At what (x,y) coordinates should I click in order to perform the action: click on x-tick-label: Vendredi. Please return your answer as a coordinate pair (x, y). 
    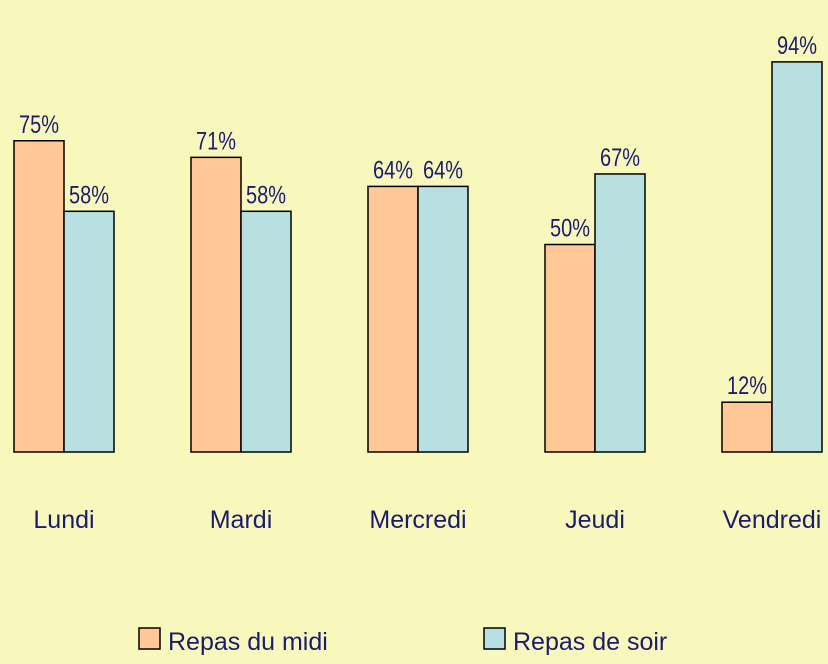
    Looking at the image, I should click on (772, 520).